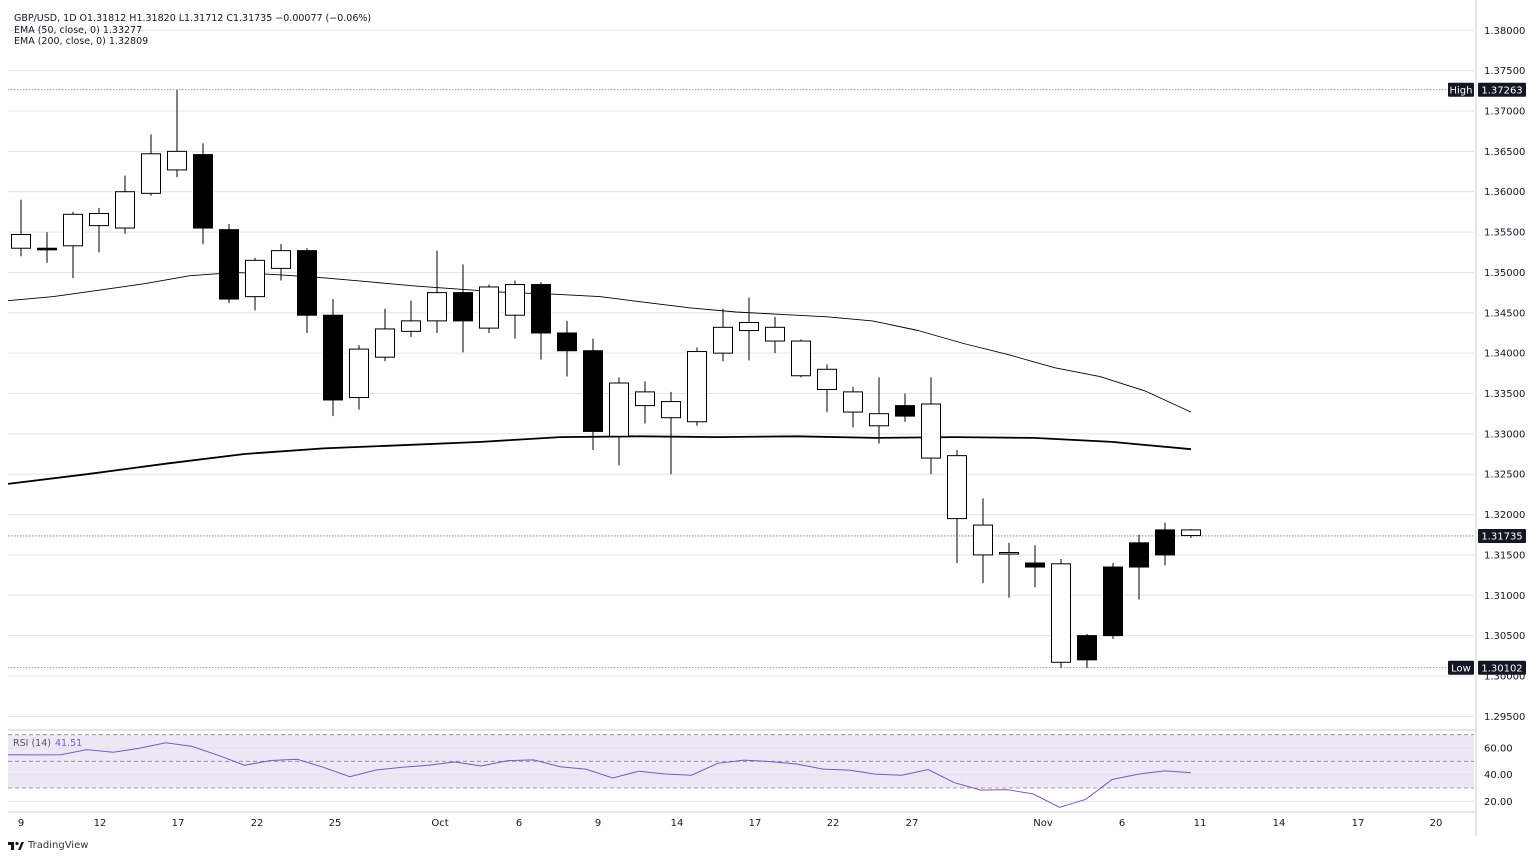  I want to click on y-tick-label: 1.38000, so click(1504, 31).